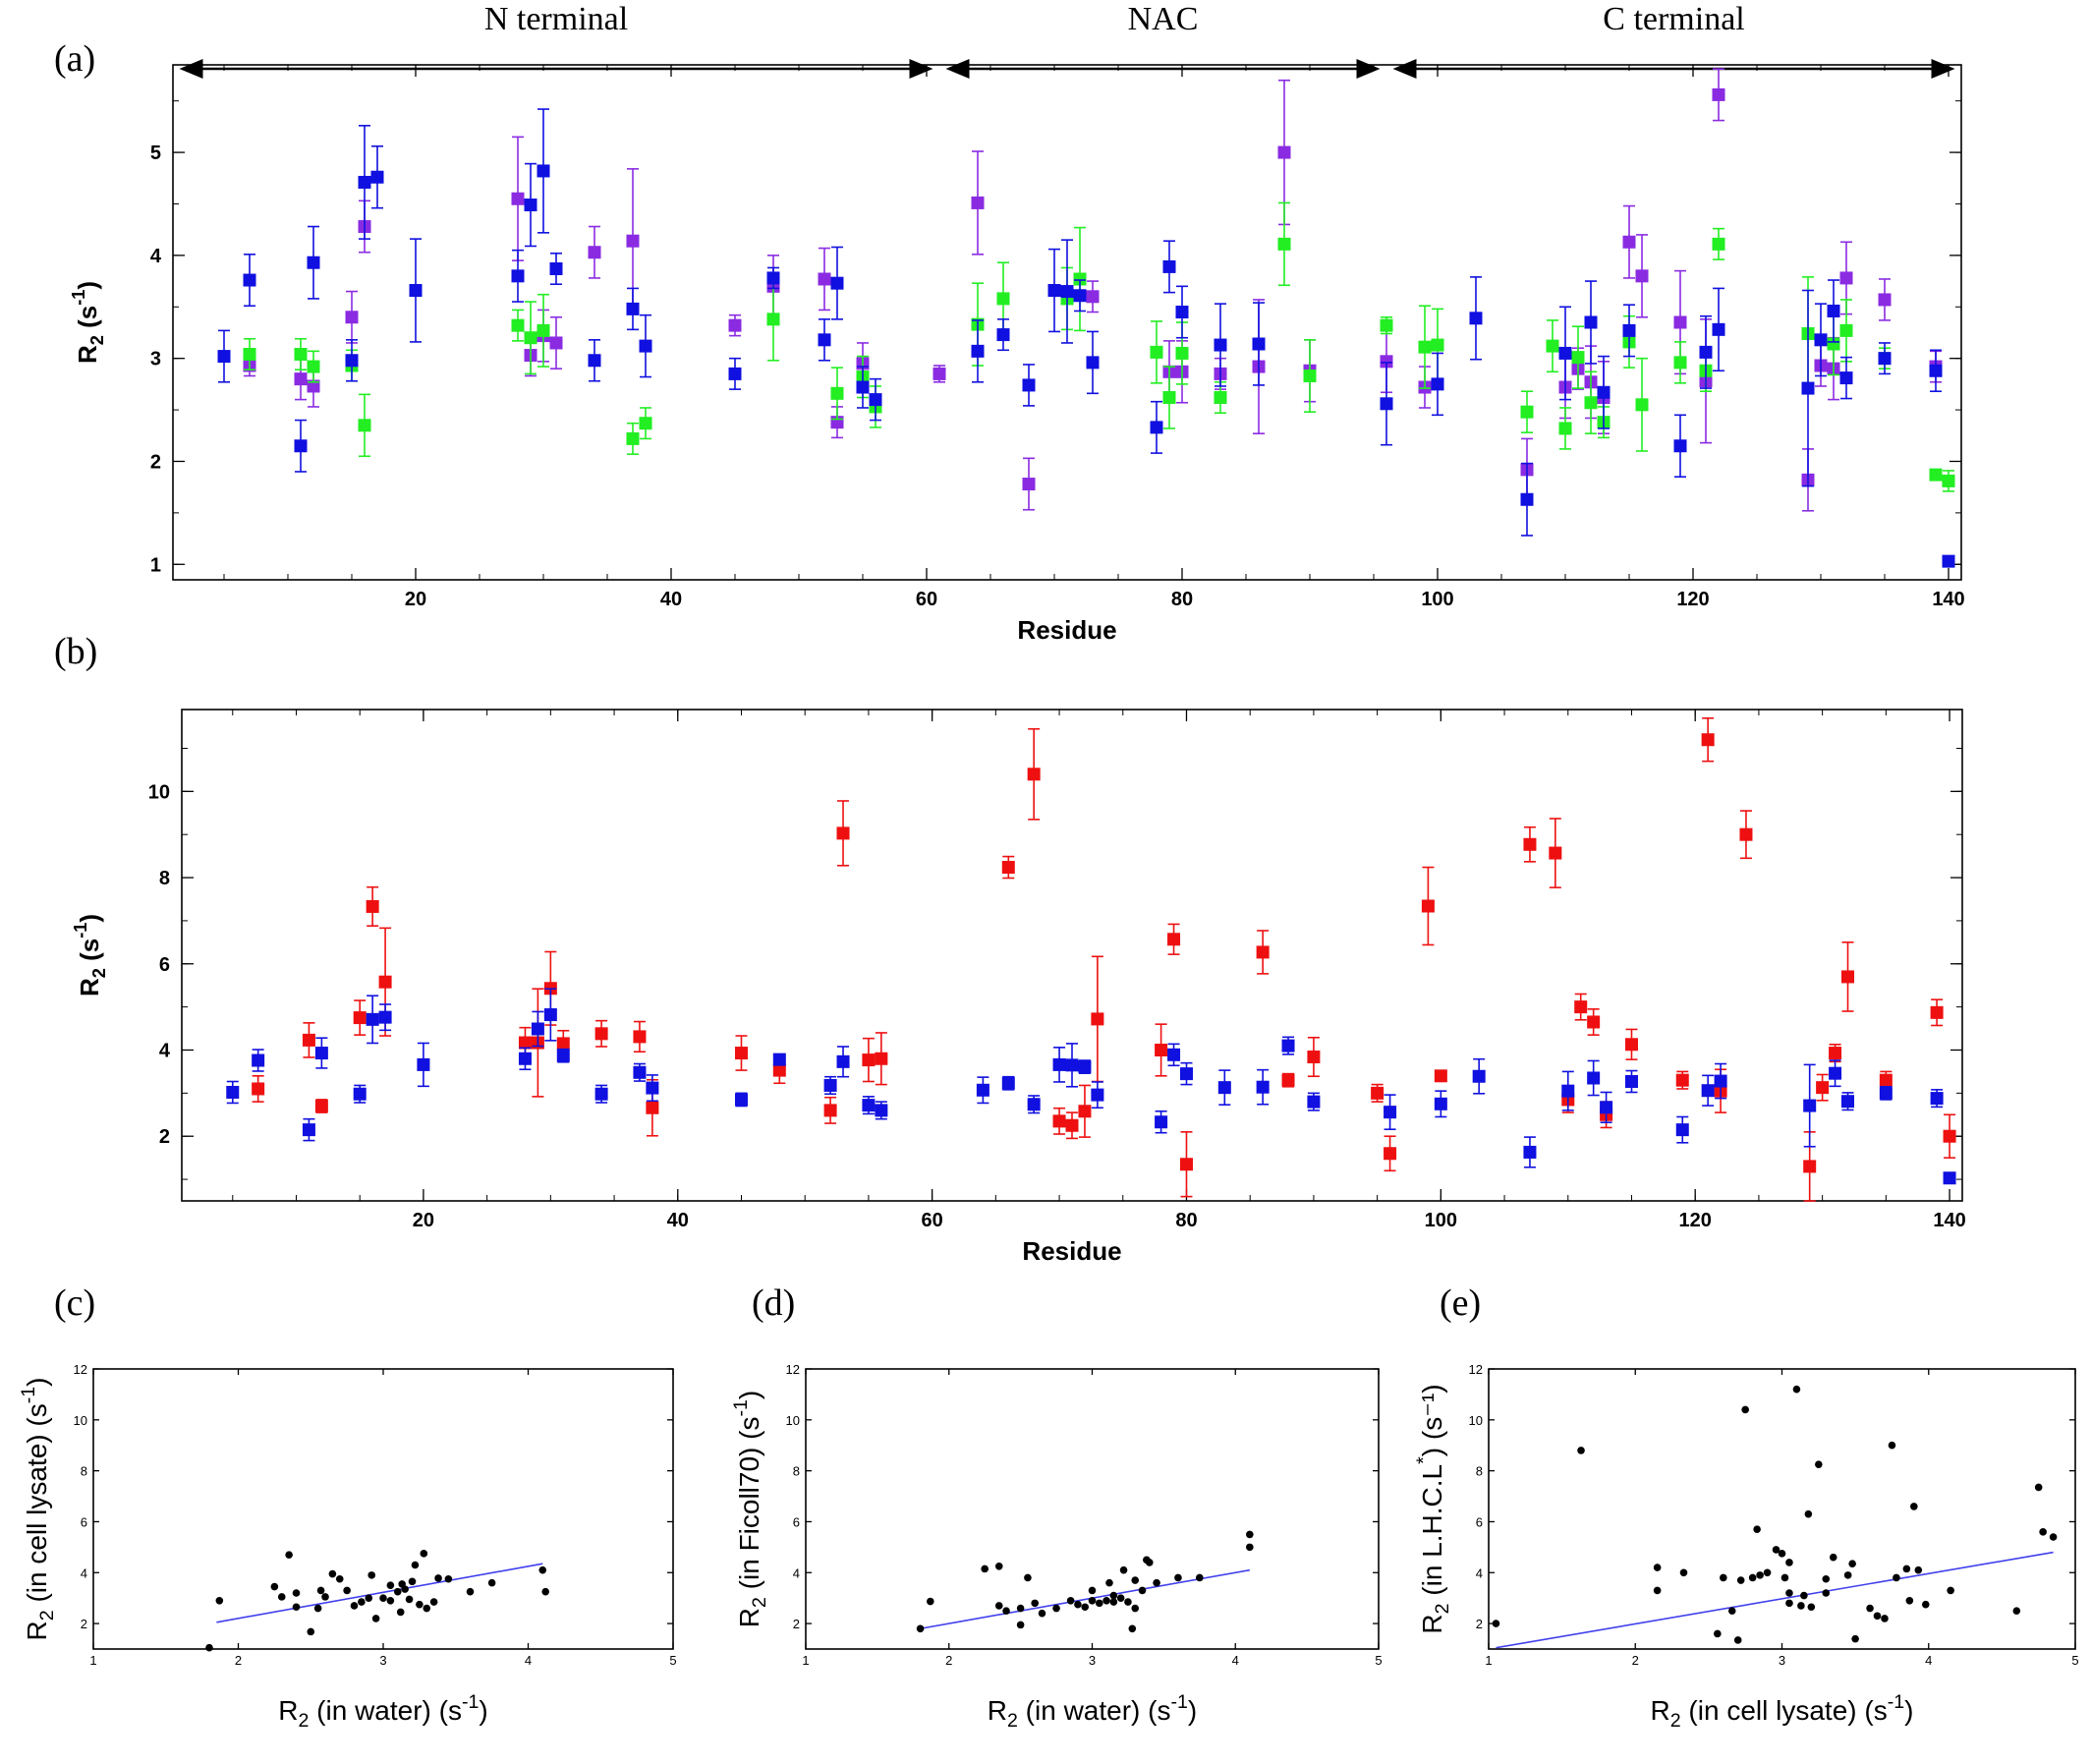 This screenshot has width=2091, height=1764. Describe the element at coordinates (1695, 1221) in the screenshot. I see `x-tick-label: 120` at that location.